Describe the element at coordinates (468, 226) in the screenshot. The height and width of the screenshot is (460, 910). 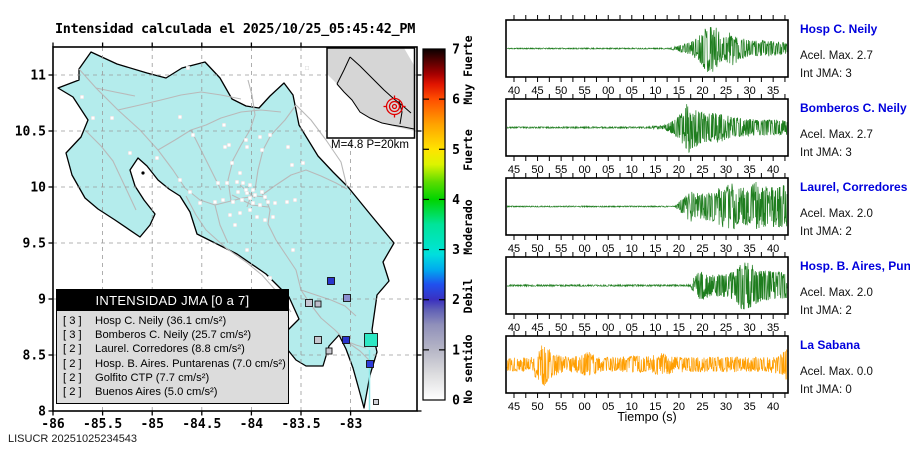
I see `colorbar-category-label: Moderado` at that location.